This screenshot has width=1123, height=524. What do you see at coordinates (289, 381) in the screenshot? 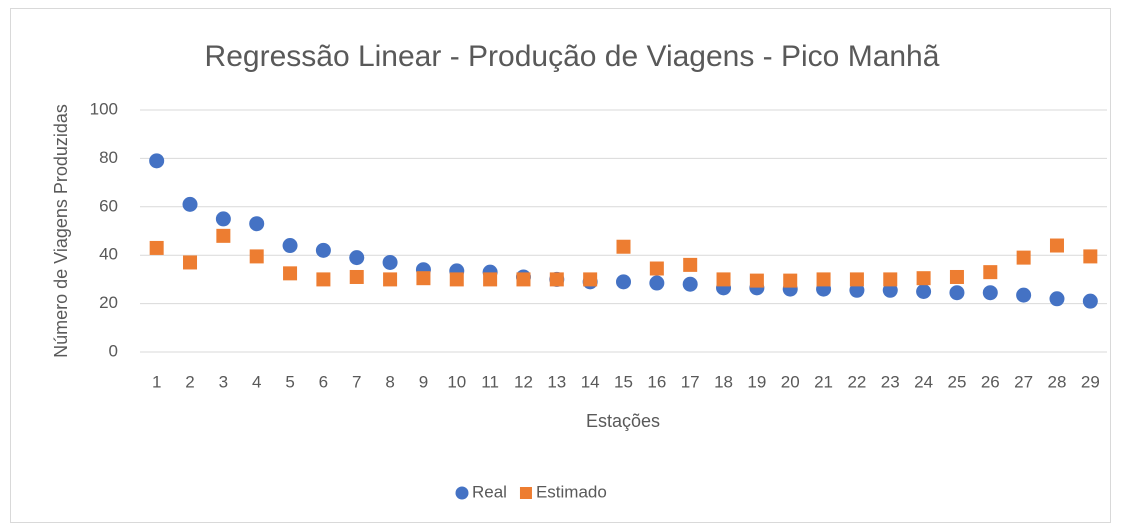
I see `x-tick-label: 5` at bounding box center [289, 381].